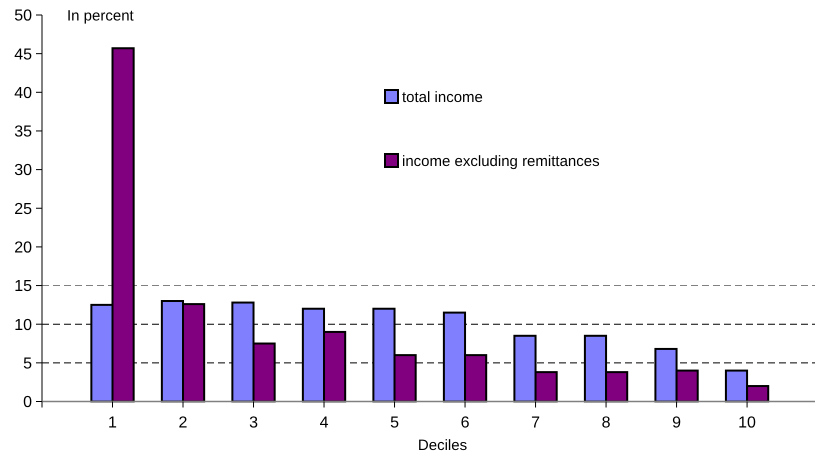 The height and width of the screenshot is (470, 815). What do you see at coordinates (606, 423) in the screenshot?
I see `x-tick-label: 8` at bounding box center [606, 423].